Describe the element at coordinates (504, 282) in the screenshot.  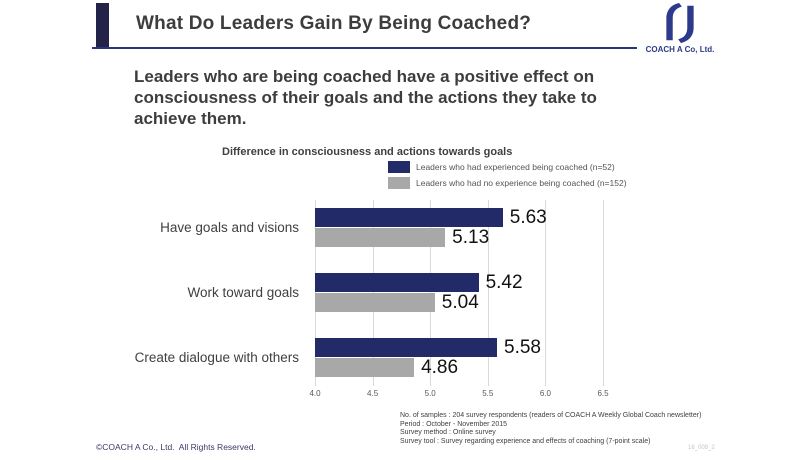
I see `bar-value-label: 5.42` at that location.